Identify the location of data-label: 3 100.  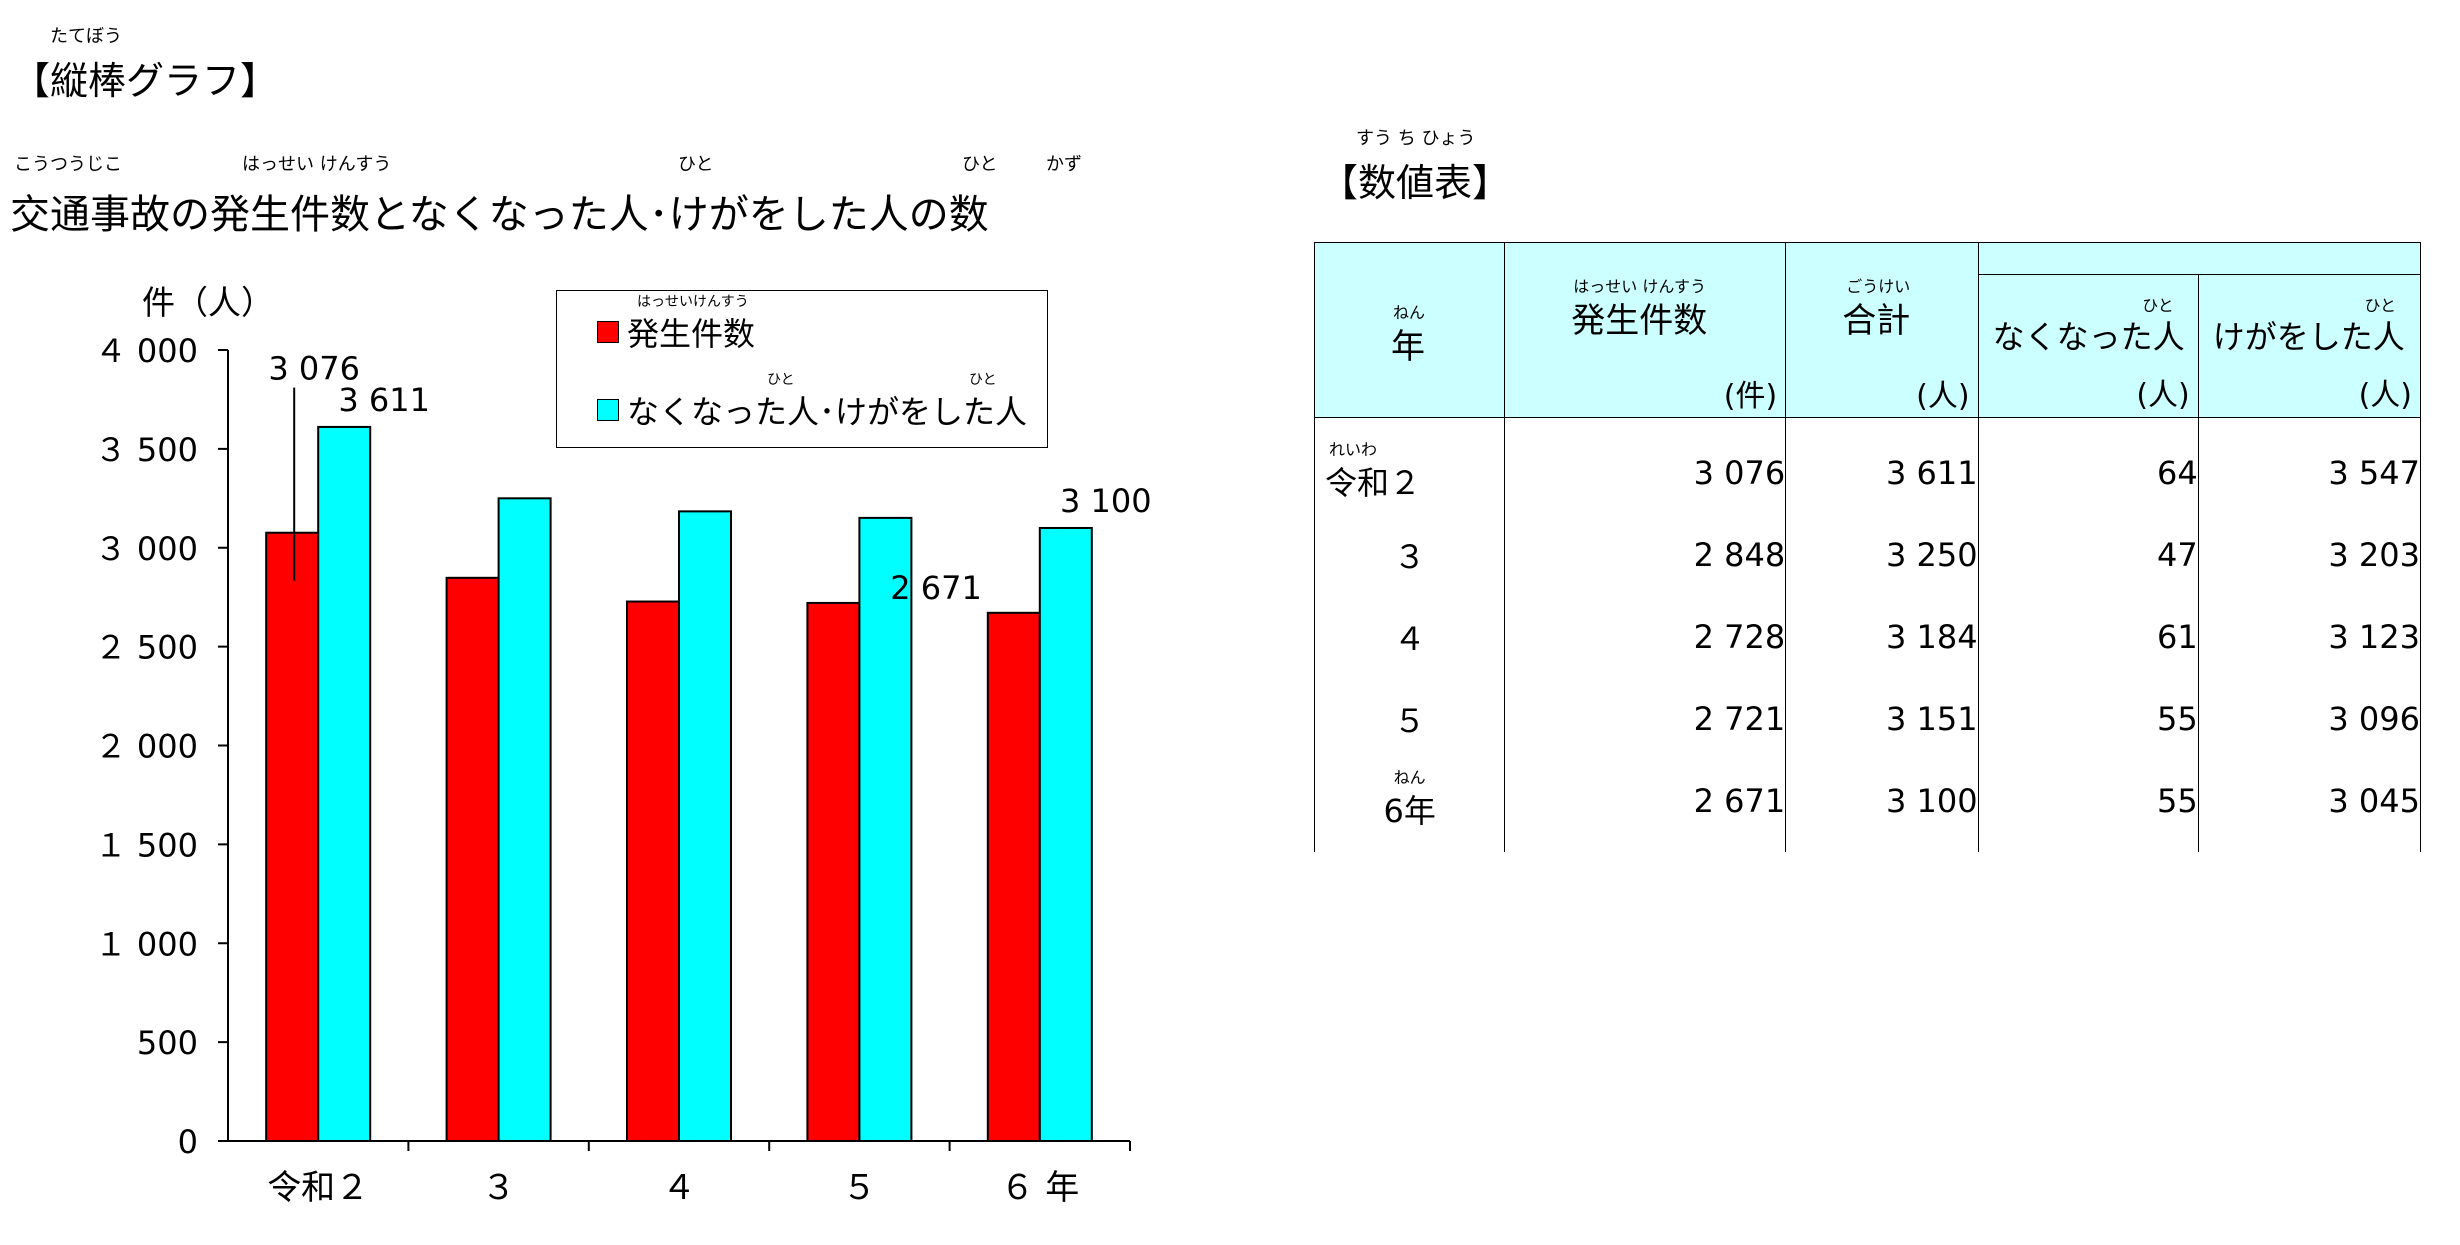
(1106, 501).